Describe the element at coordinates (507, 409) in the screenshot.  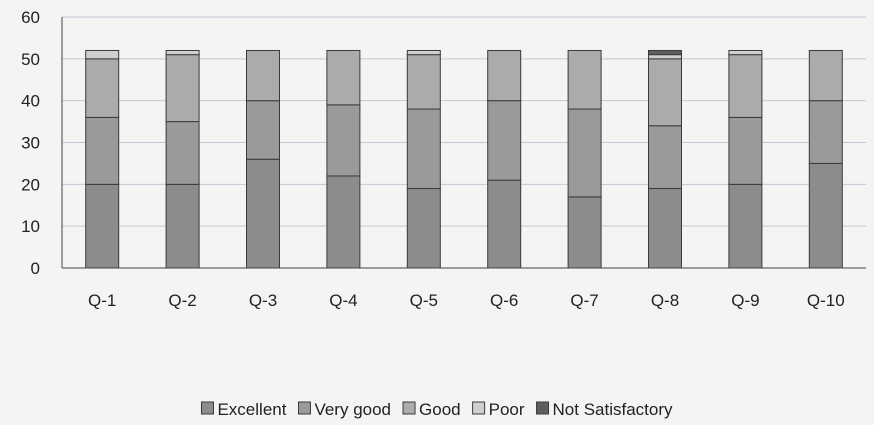
I see `legend-label: Poor` at that location.